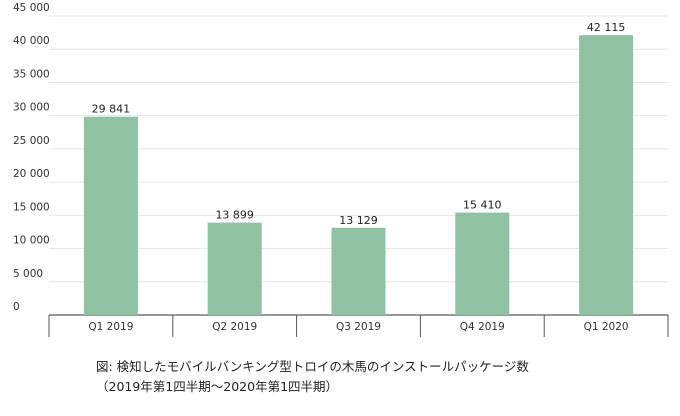 This screenshot has height=416, width=680. What do you see at coordinates (234, 215) in the screenshot?
I see `bar-value-label: 13 899` at bounding box center [234, 215].